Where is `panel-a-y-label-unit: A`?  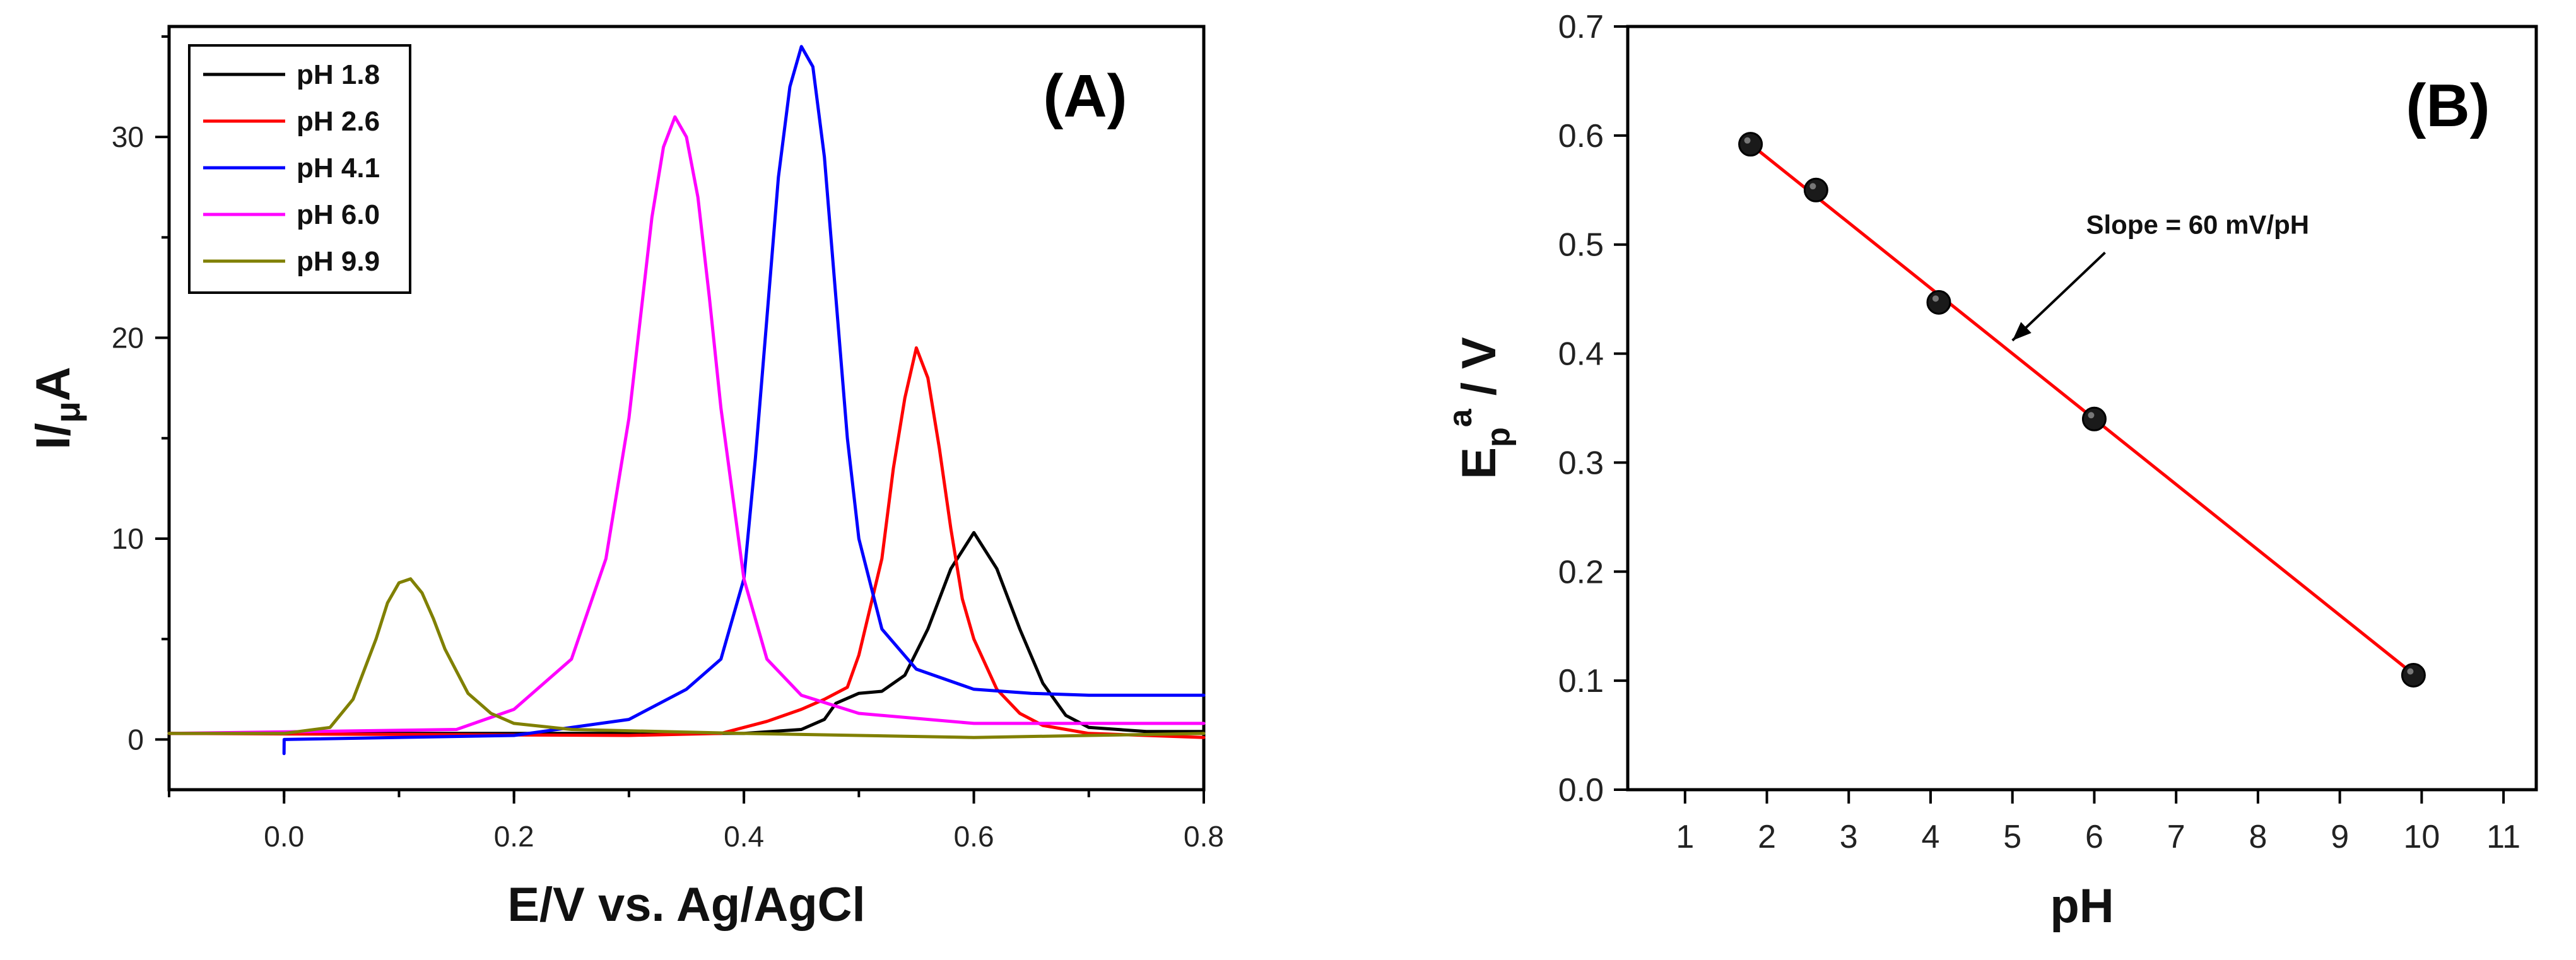
panel-a-y-label-unit: A is located at coordinates (53, 383).